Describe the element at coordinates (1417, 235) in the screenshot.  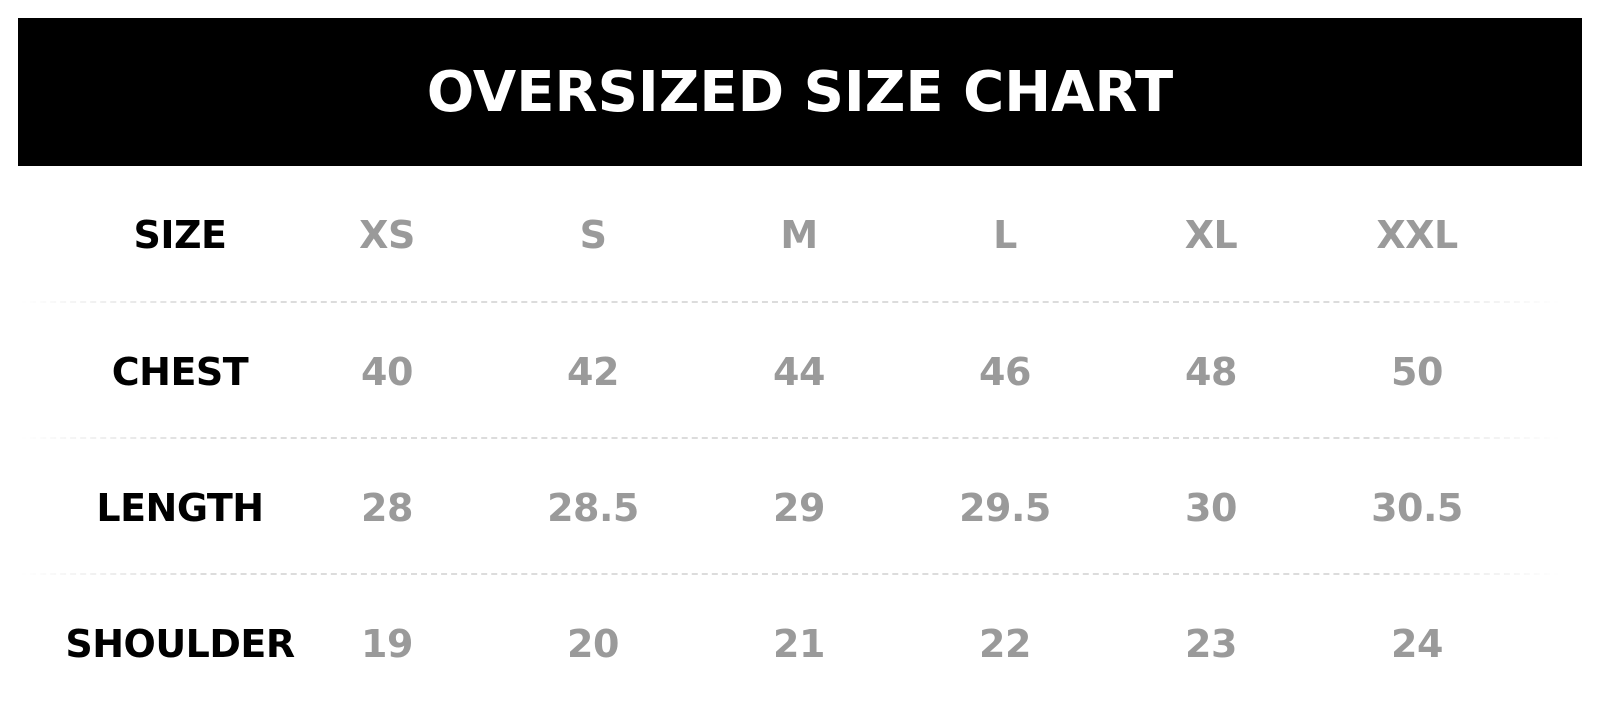
I see `size-cell-xxl: XXL` at that location.